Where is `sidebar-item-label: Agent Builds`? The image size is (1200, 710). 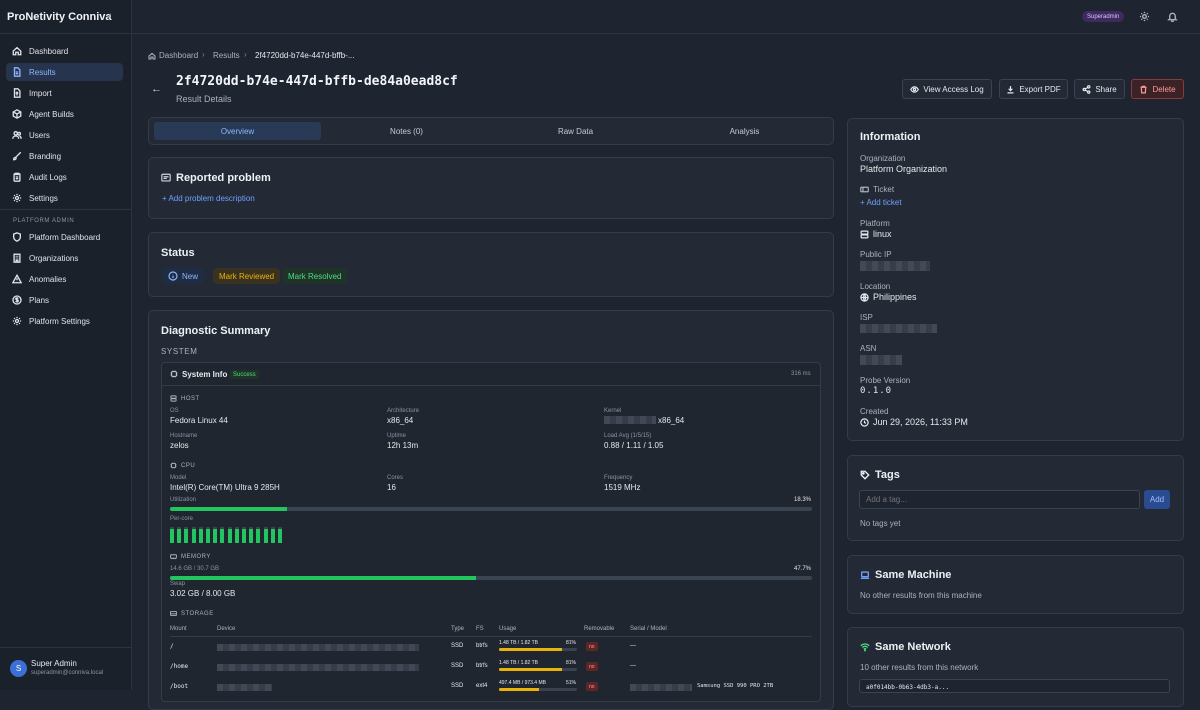 sidebar-item-label: Agent Builds is located at coordinates (51, 114).